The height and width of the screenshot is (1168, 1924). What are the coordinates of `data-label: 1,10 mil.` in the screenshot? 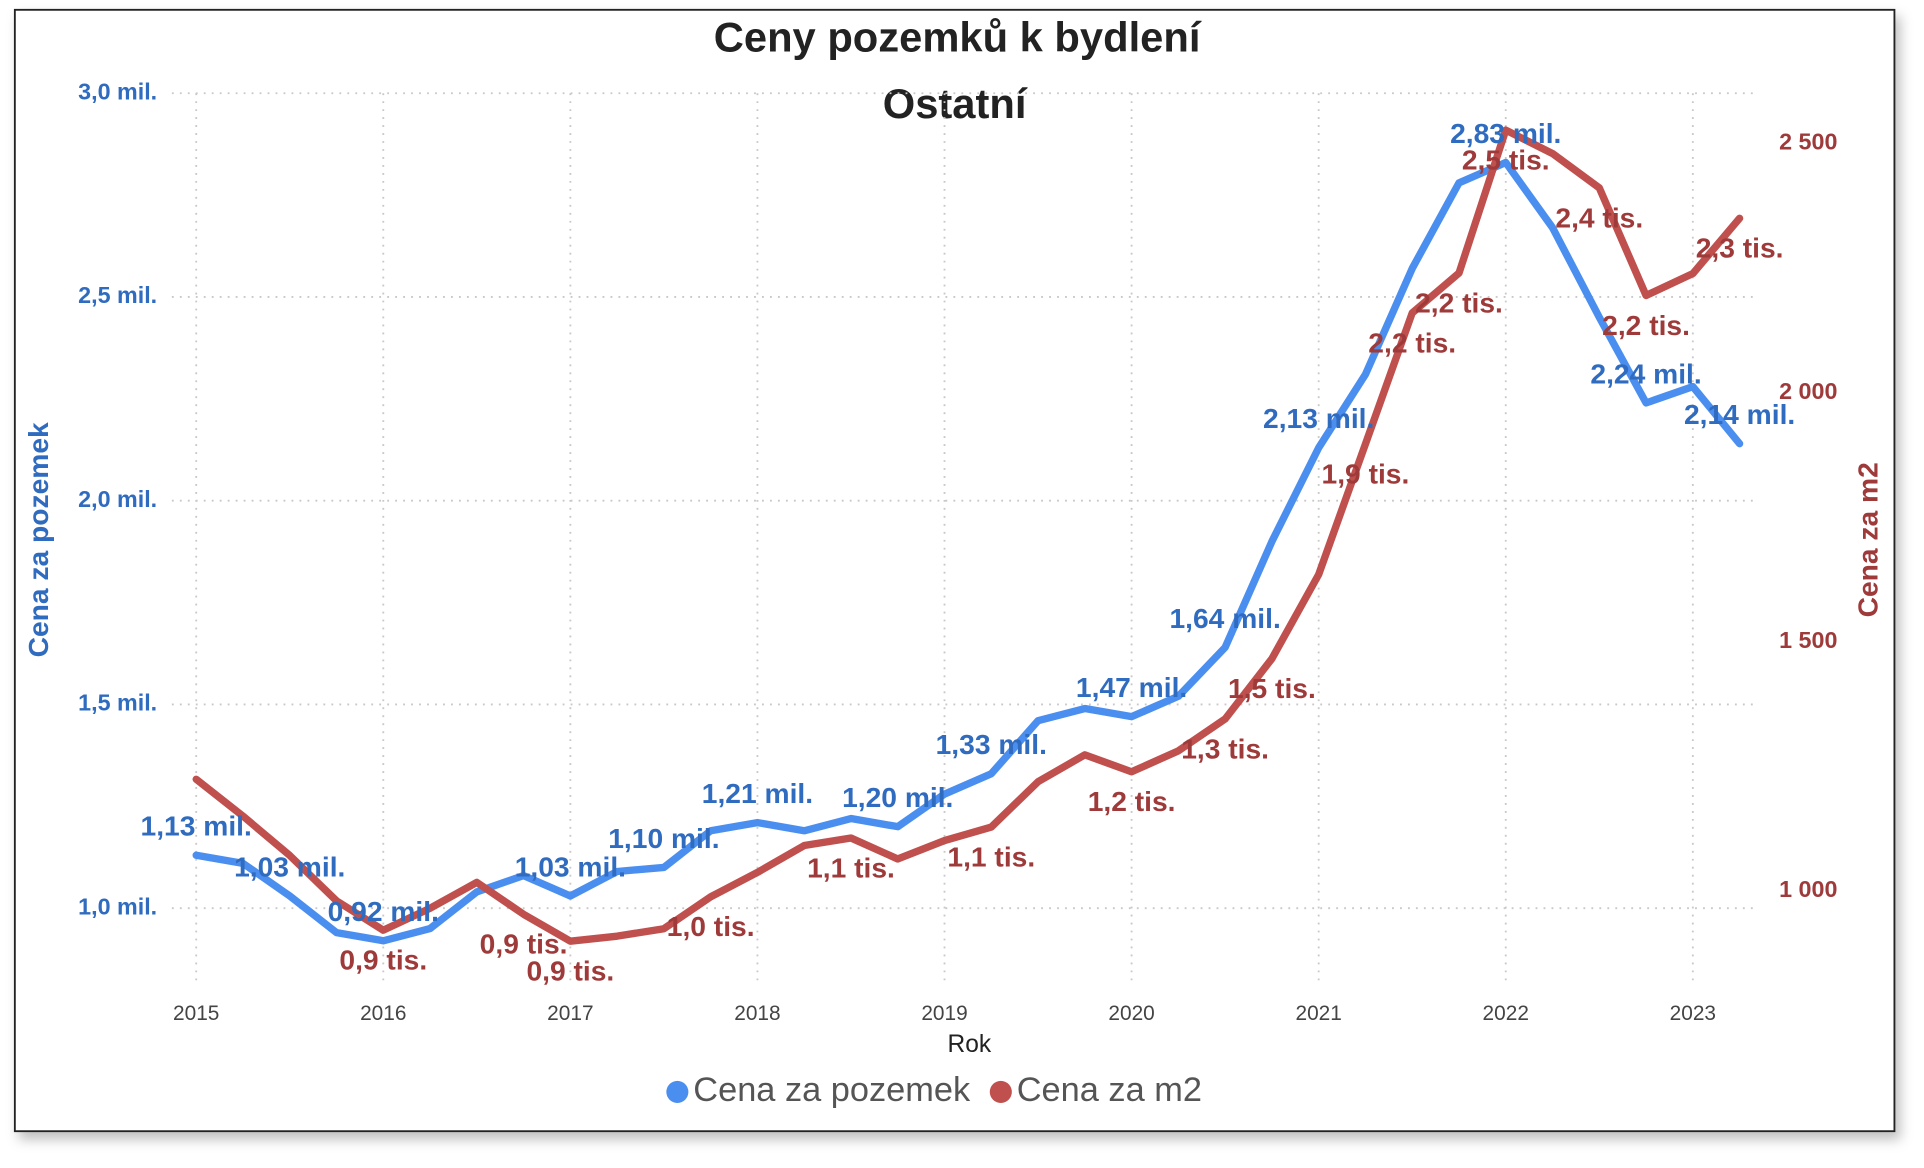 It's located at (663, 838).